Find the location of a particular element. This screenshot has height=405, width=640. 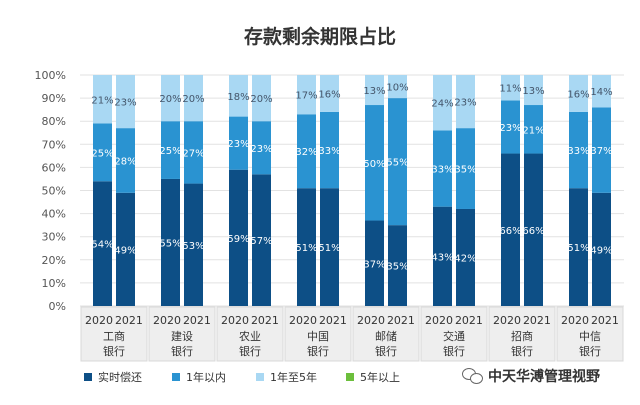

data-label: 57% is located at coordinates (261, 241).